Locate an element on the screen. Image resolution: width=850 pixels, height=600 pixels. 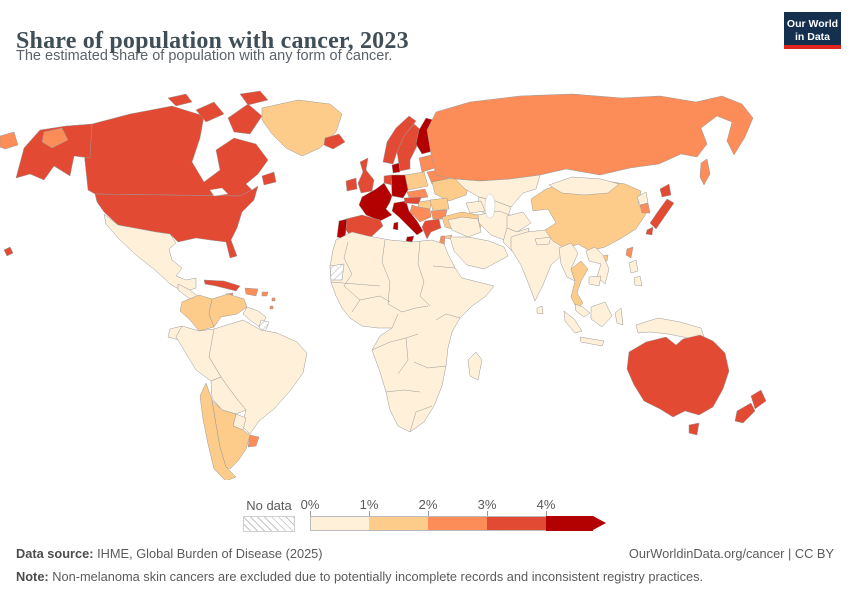
country-japan-hokkaido is located at coordinates (665, 190).